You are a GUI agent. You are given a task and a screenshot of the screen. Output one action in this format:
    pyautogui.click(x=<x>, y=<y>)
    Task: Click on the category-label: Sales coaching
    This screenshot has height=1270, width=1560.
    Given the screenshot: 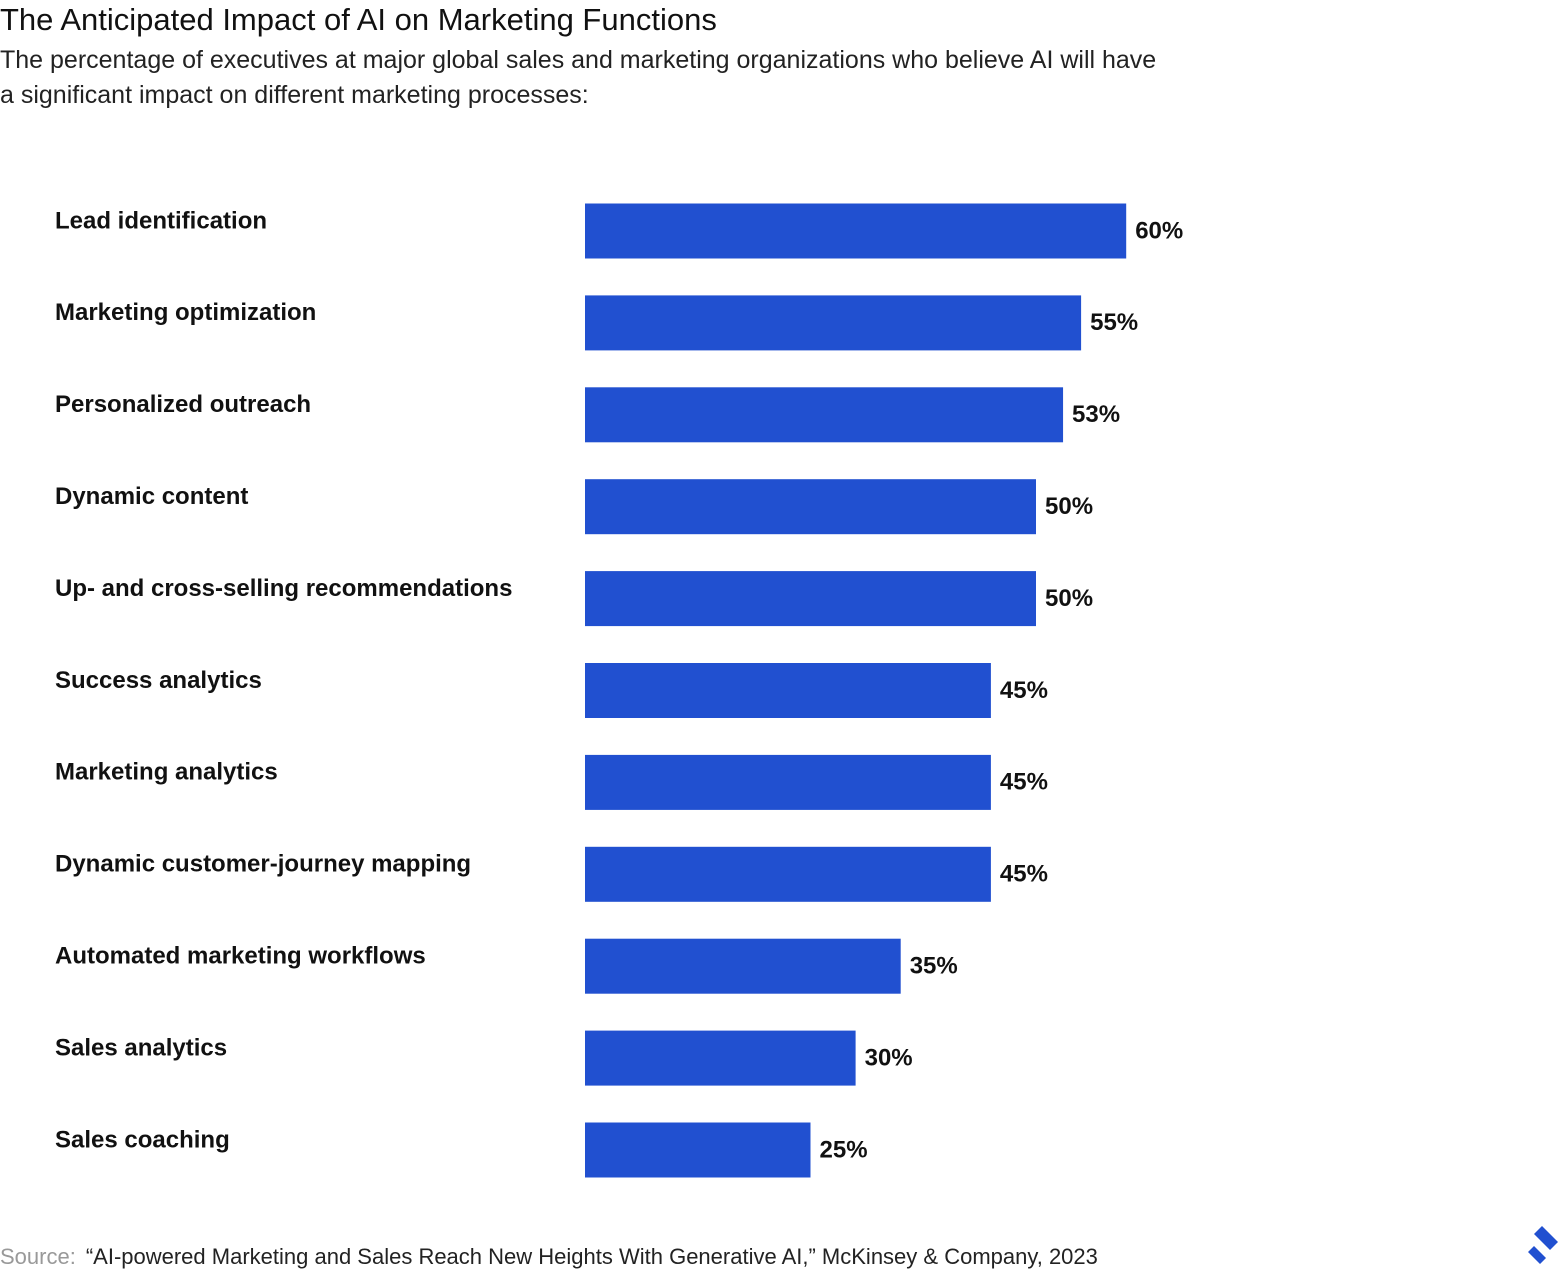 What is the action you would take?
    pyautogui.click(x=142, y=1139)
    